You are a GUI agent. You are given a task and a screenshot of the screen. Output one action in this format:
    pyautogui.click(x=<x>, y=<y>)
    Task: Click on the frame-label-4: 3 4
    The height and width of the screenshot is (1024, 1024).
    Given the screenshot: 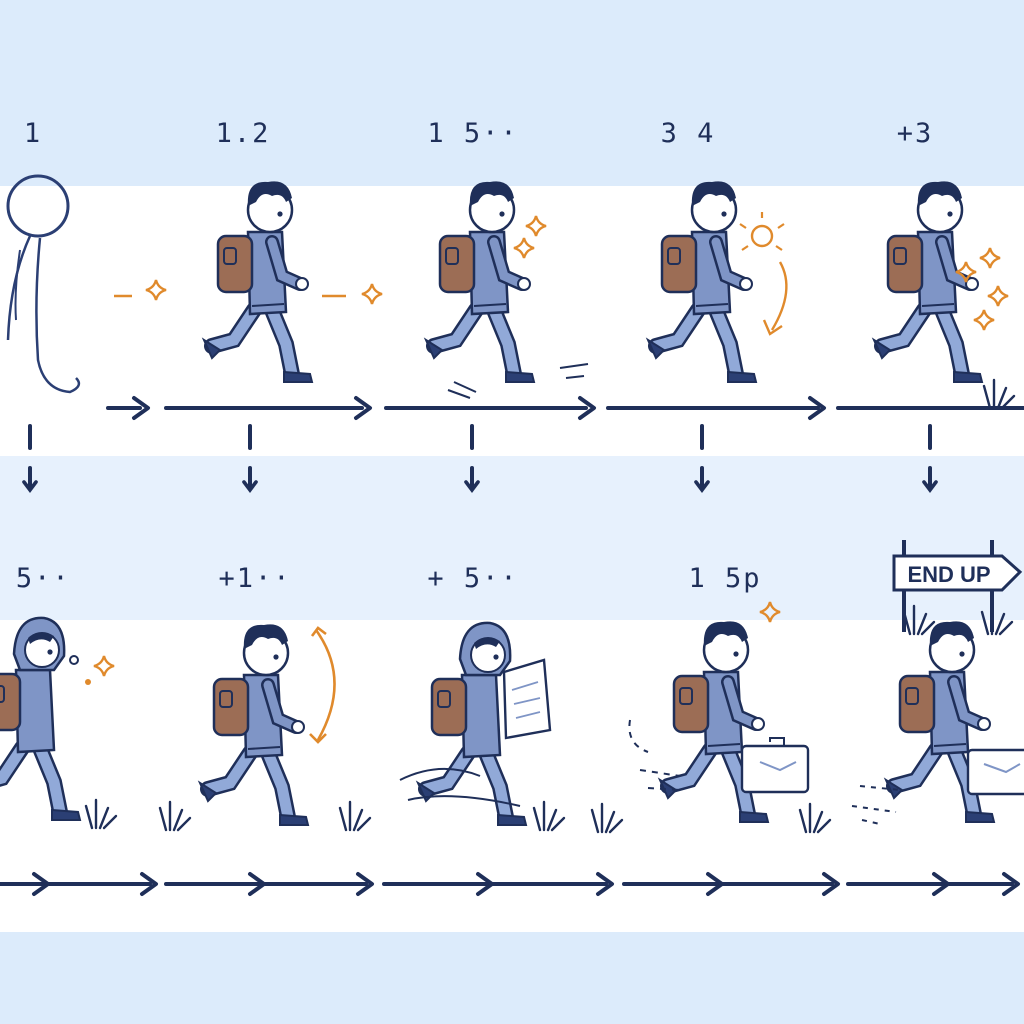 What is the action you would take?
    pyautogui.click(x=688, y=133)
    